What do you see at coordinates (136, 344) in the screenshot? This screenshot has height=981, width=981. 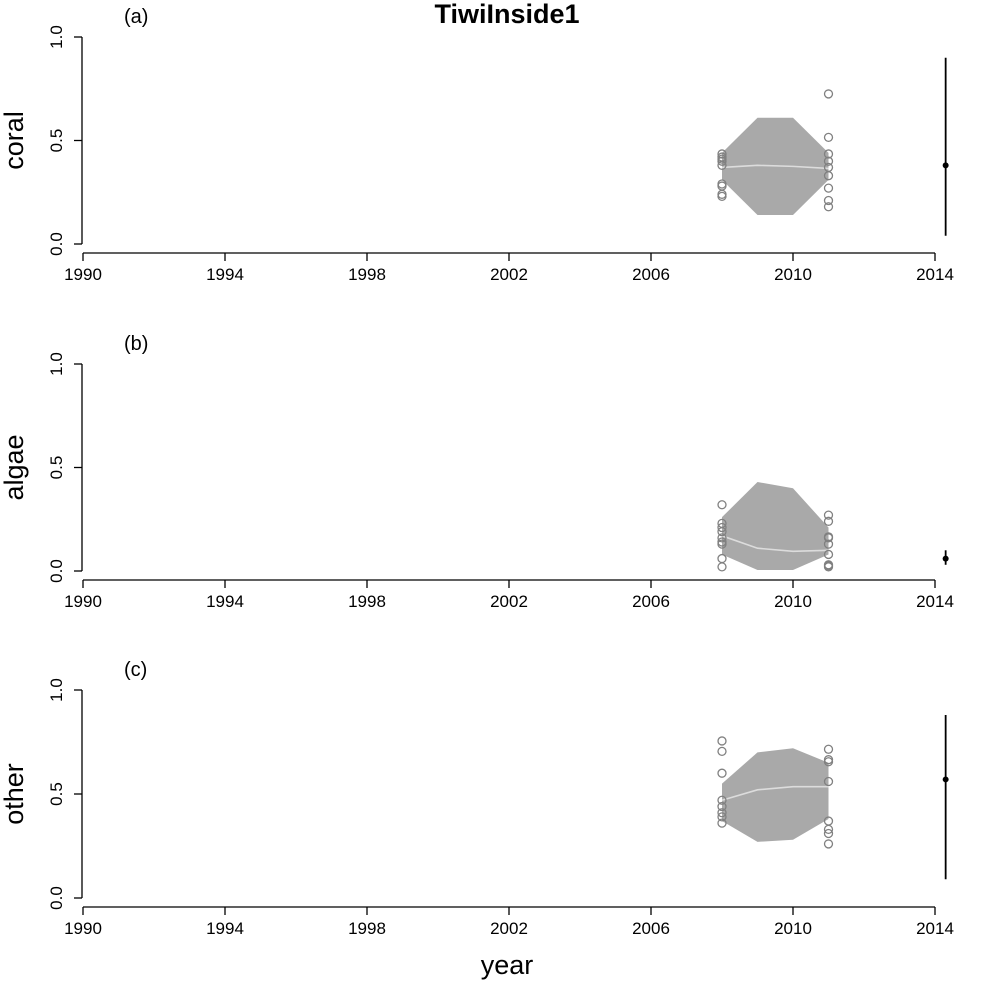 I see `panel-label: (b)` at bounding box center [136, 344].